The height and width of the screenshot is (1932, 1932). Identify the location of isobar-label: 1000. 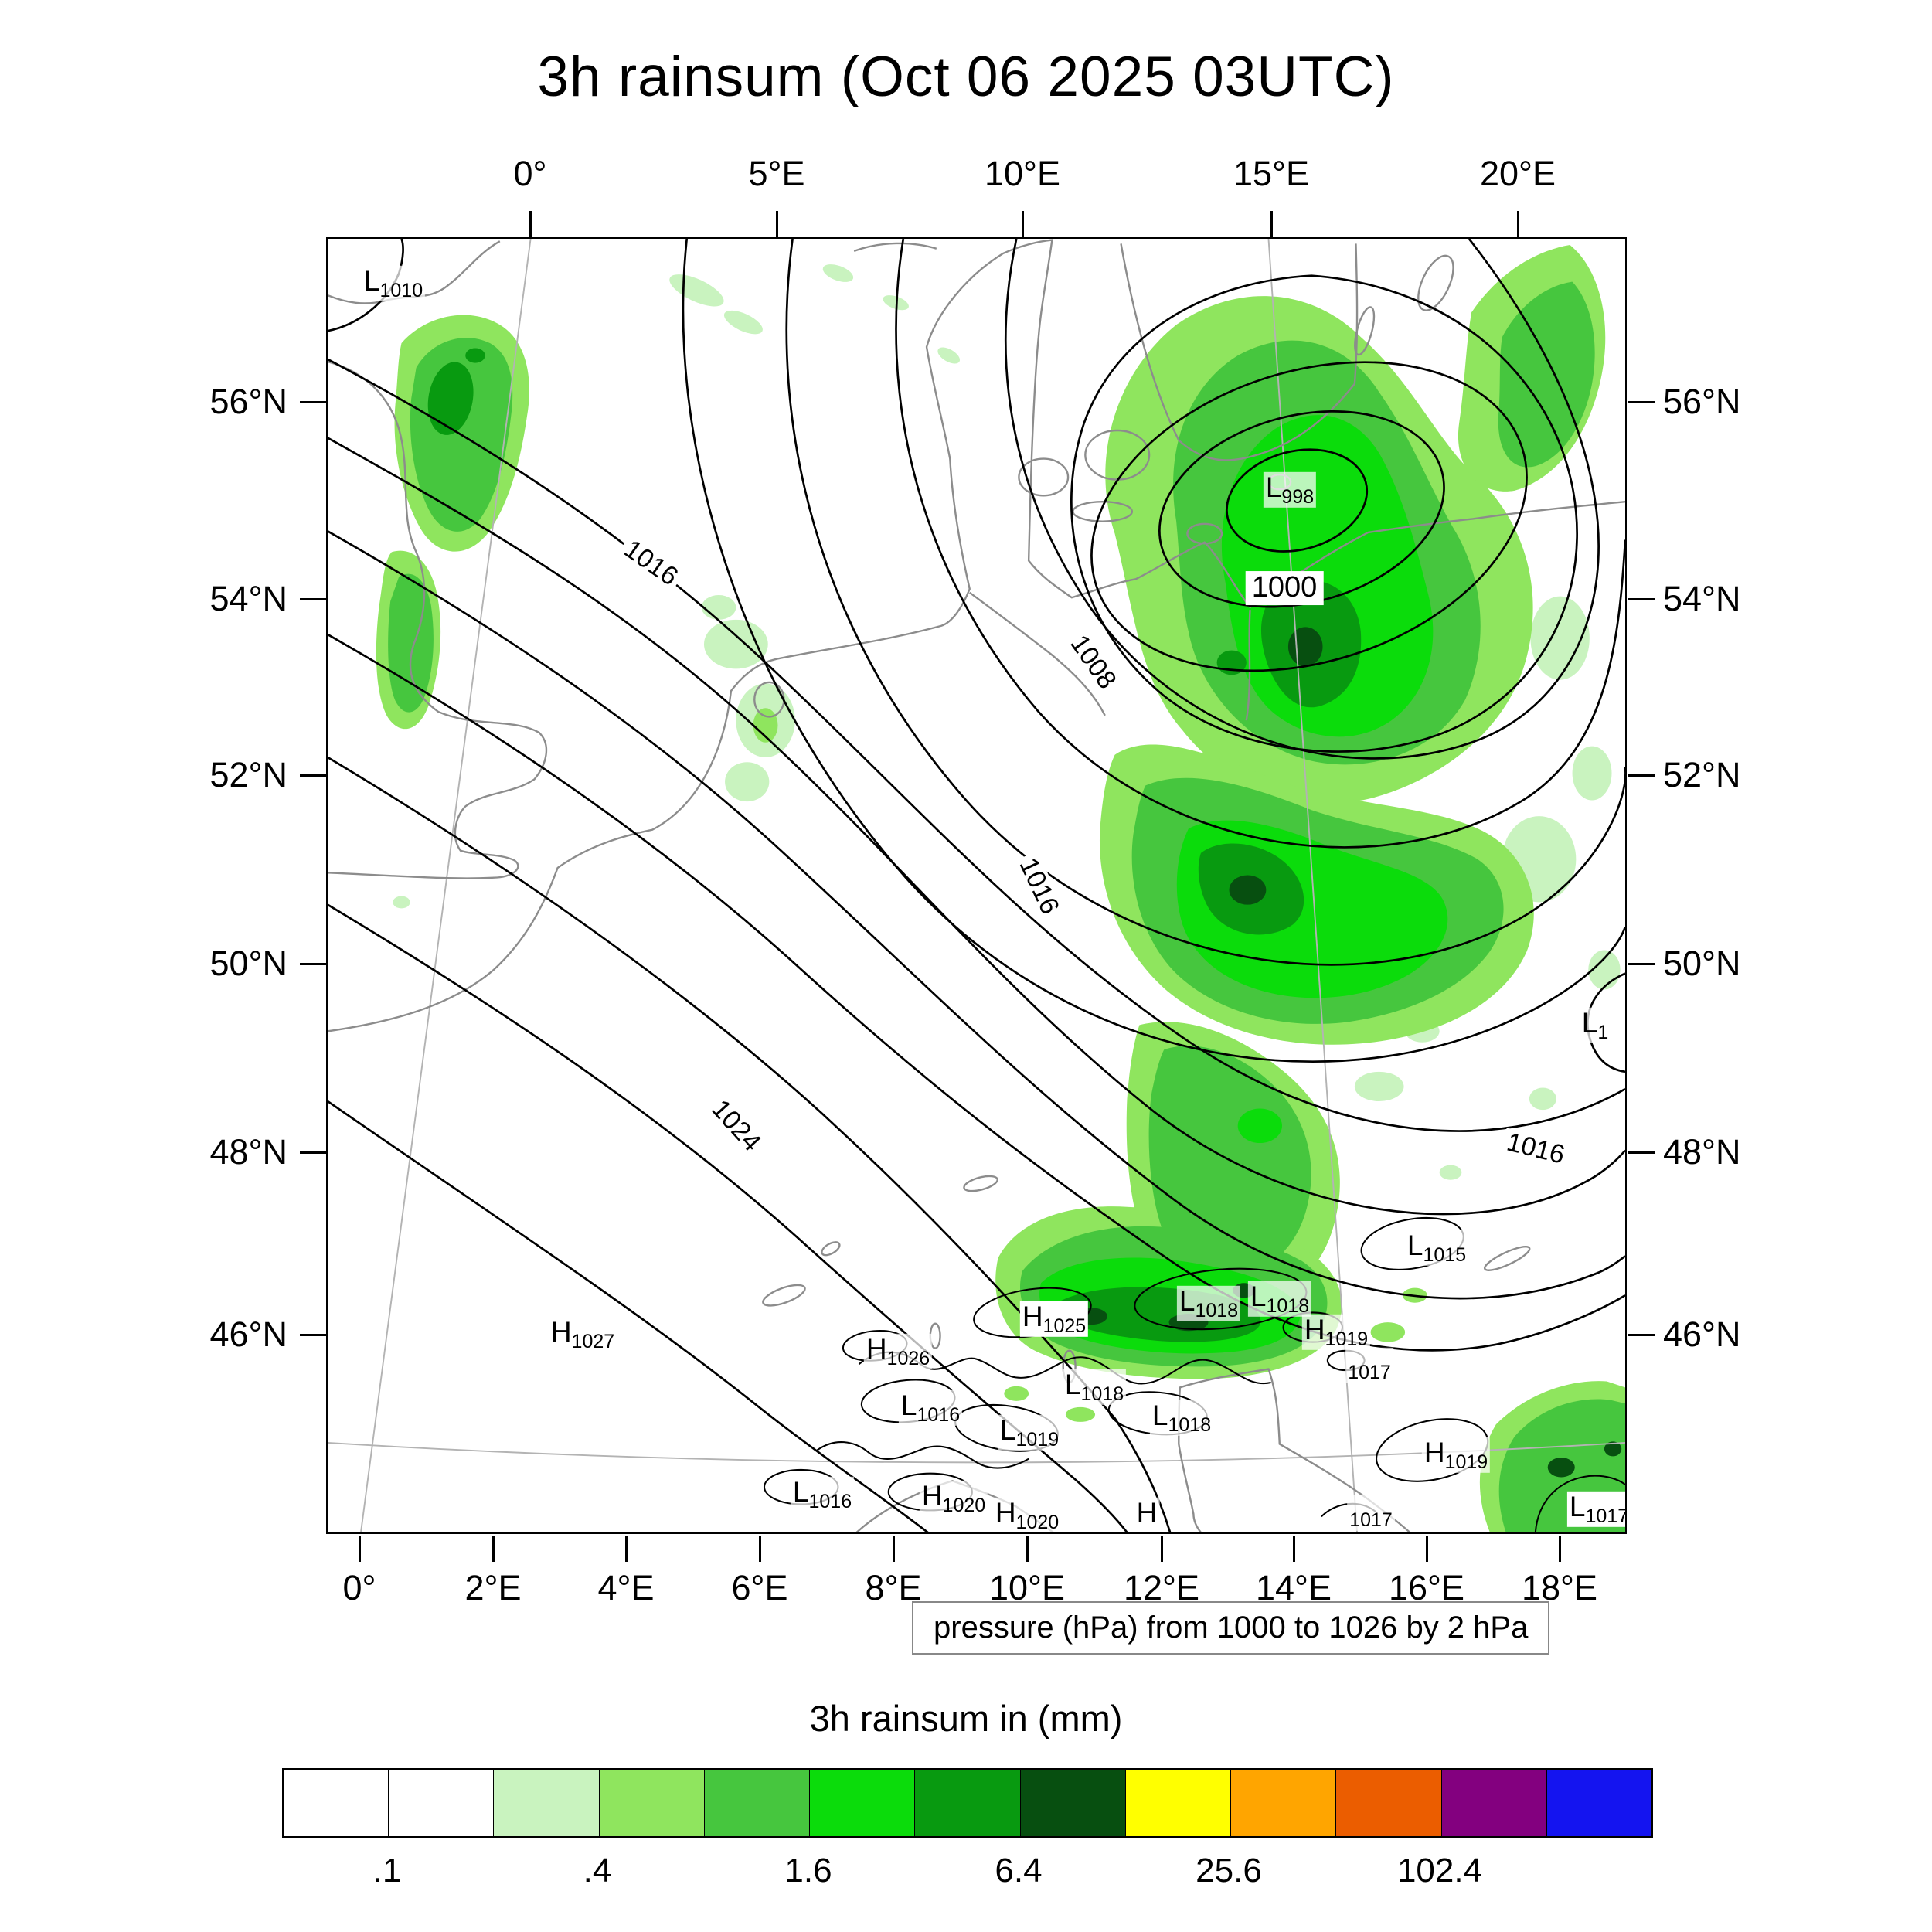
(1284, 588).